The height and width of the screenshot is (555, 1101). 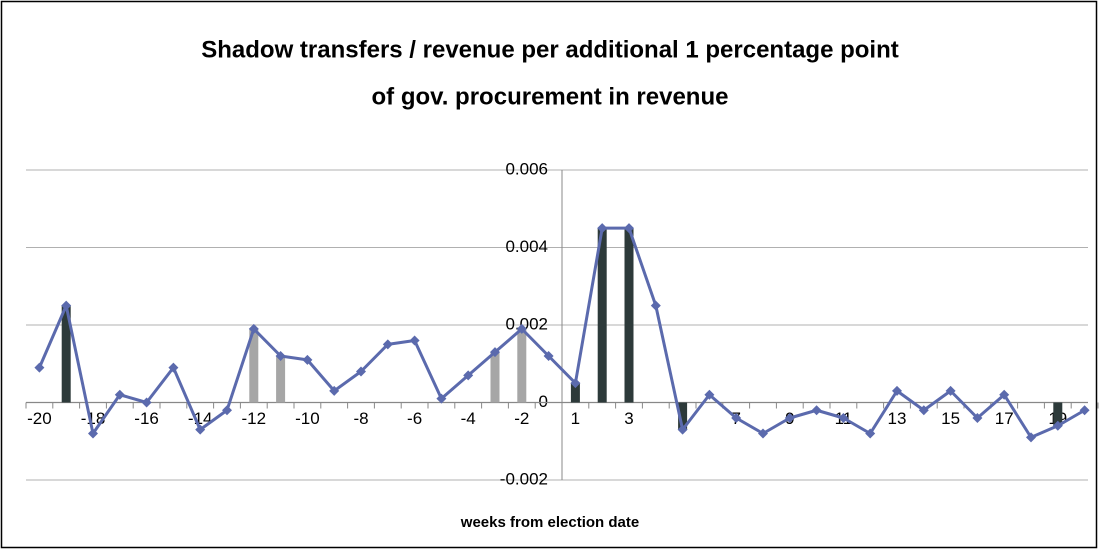 I want to click on x-tick-label: -12, so click(x=254, y=418).